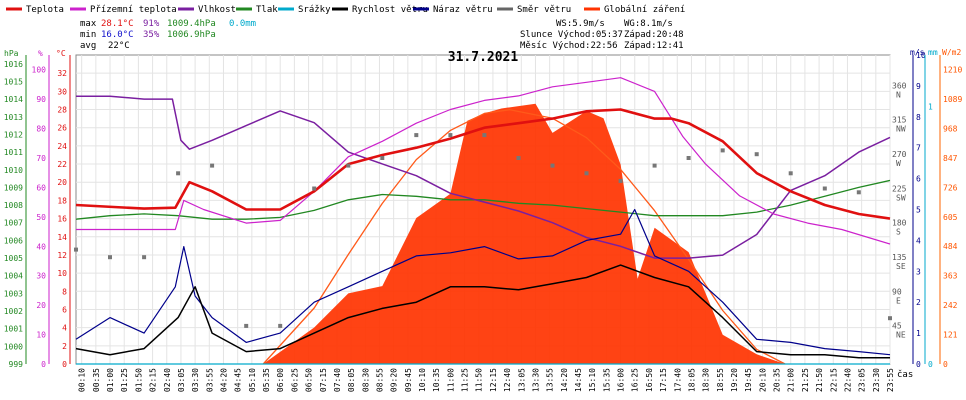 Image resolution: width=966 pixels, height=400 pixels. What do you see at coordinates (899, 188) in the screenshot?
I see `direction-tick-label: 225` at bounding box center [899, 188].